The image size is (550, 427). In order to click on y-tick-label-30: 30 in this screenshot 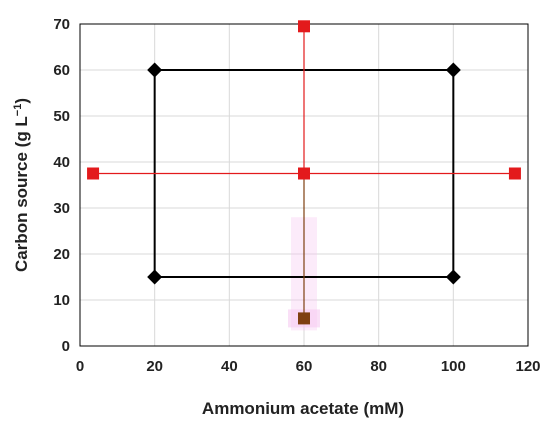, I will do `click(61, 208)`.